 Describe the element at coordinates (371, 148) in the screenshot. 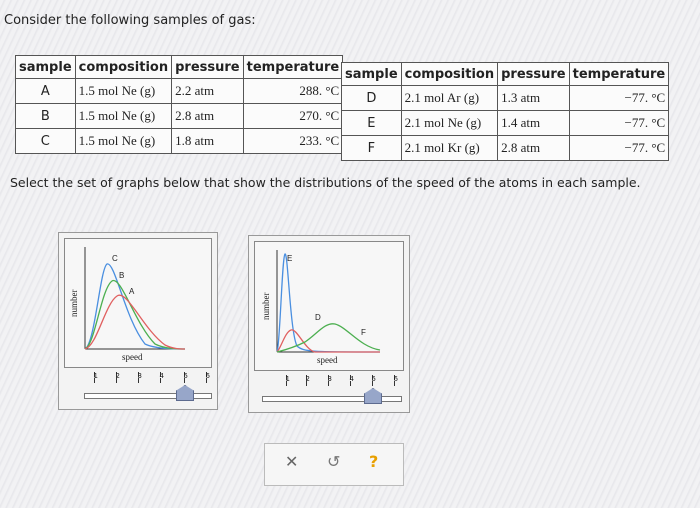

I see `sample-id: F` at that location.